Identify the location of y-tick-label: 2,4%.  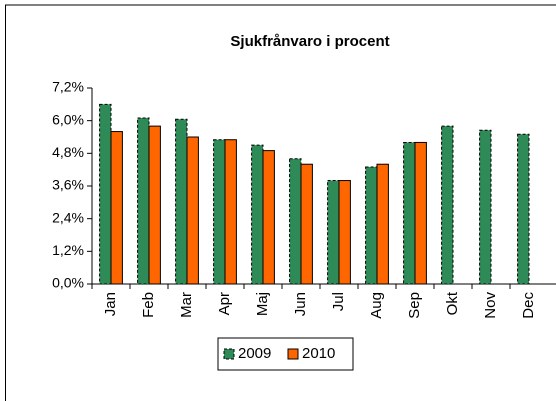
(68, 217).